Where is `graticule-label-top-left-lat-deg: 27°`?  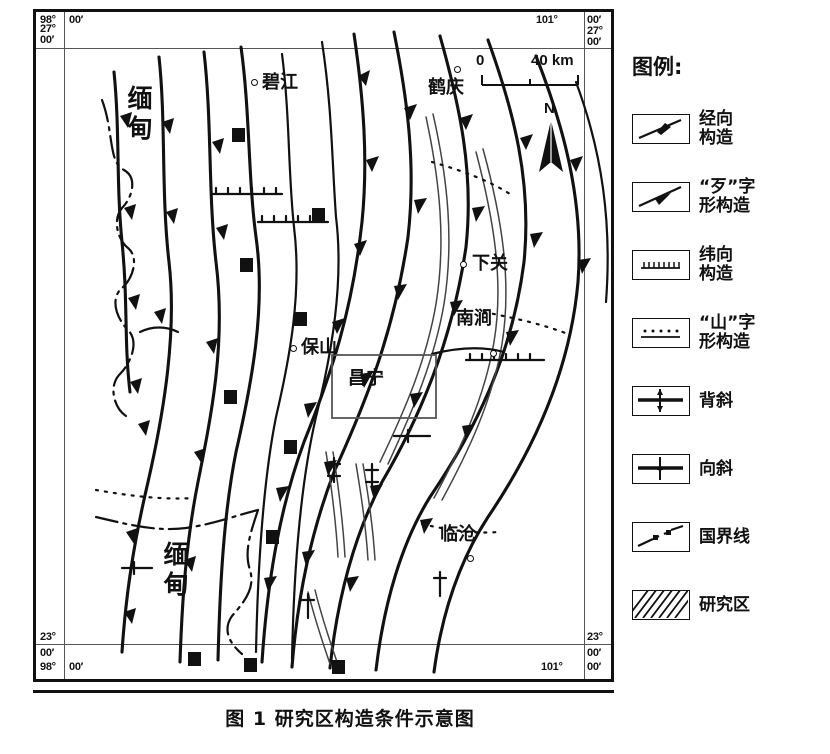 graticule-label-top-left-lat-deg: 27° is located at coordinates (48, 29).